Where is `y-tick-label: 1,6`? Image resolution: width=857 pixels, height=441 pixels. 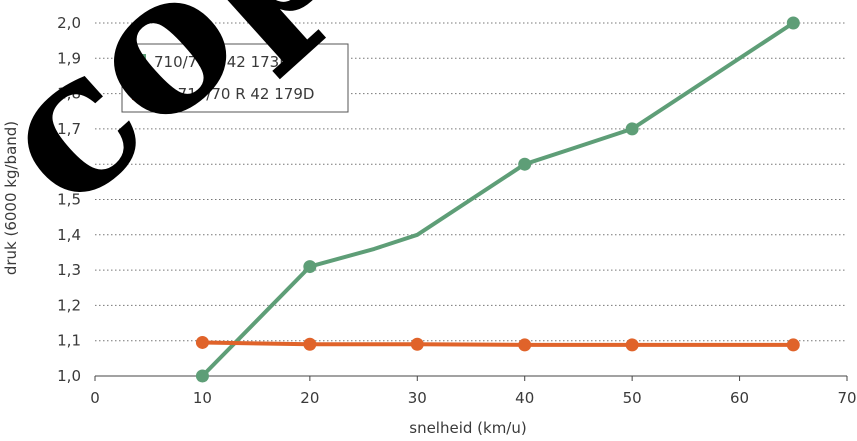
y-tick-label: 1,6 is located at coordinates (69, 164).